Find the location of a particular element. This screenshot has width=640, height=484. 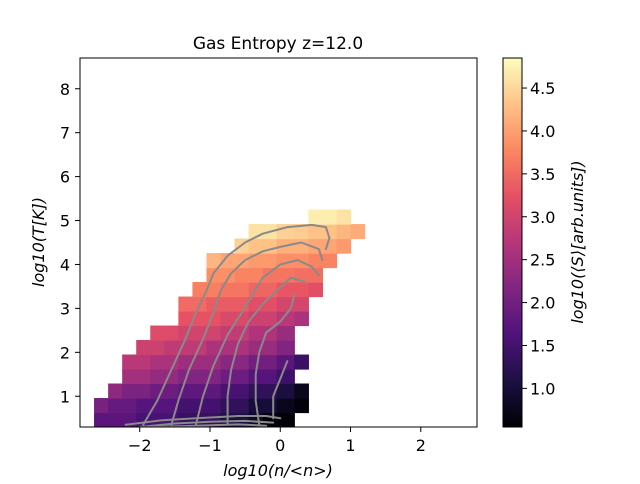

colorbar-tick-label: 2.5 is located at coordinates (542, 260).